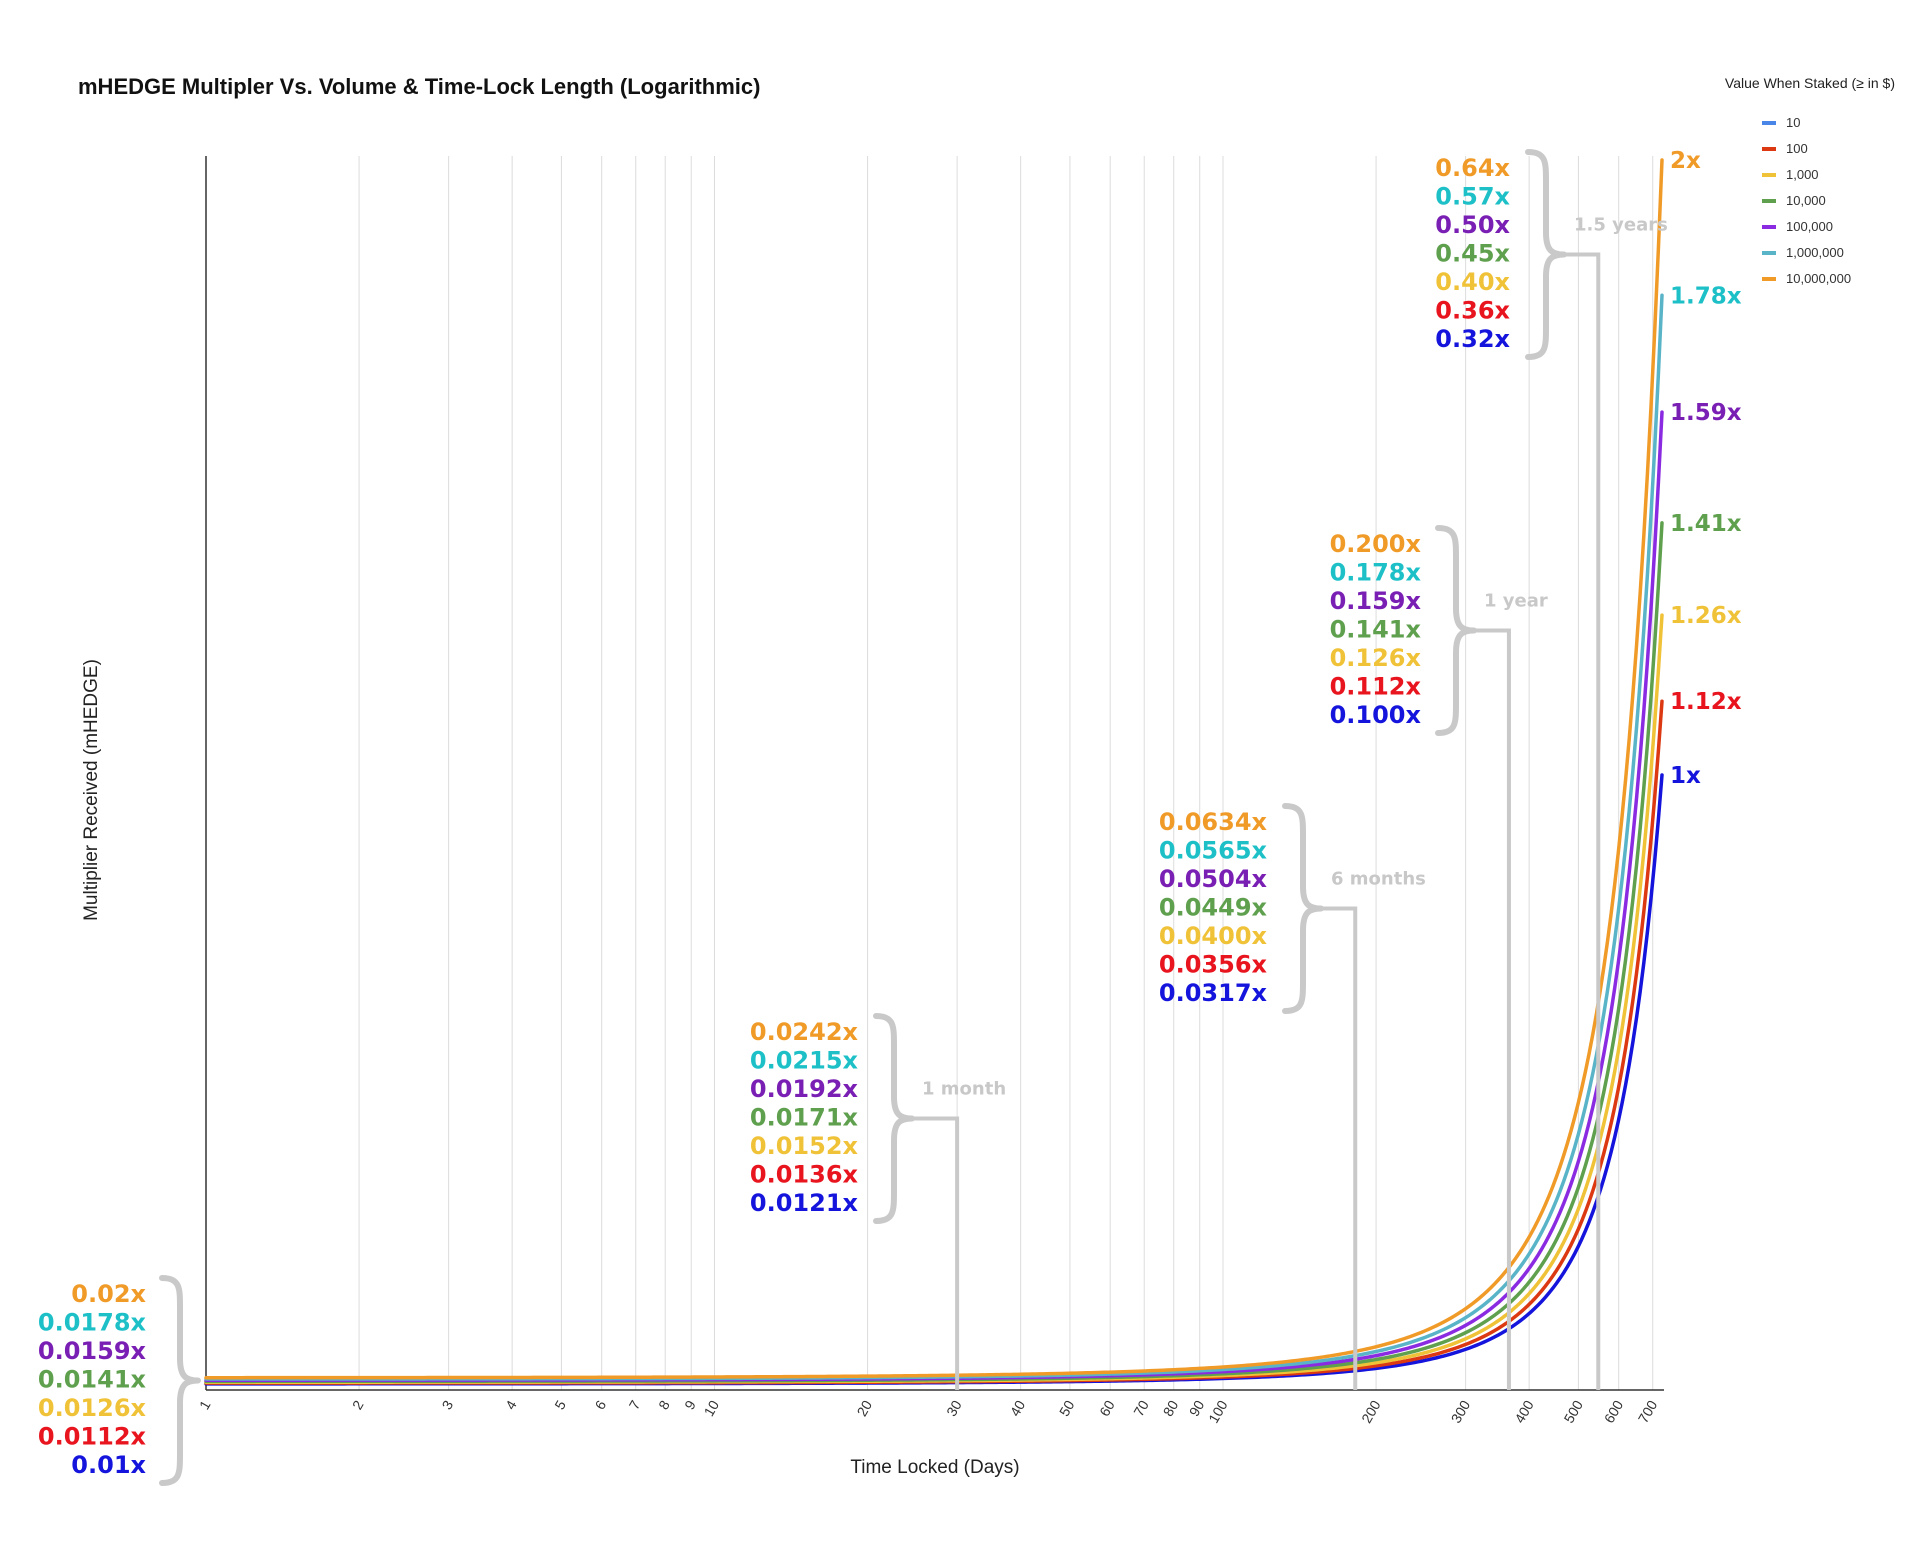 The width and height of the screenshot is (1920, 1557). I want to click on annotation-value: 0.0171x, so click(804, 1118).